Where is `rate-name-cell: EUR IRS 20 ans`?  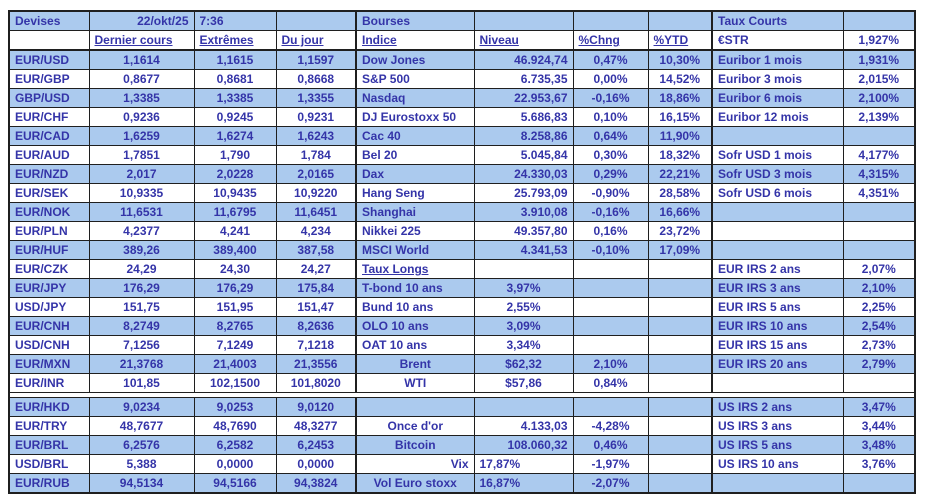 rate-name-cell: EUR IRS 20 ans is located at coordinates (777, 364).